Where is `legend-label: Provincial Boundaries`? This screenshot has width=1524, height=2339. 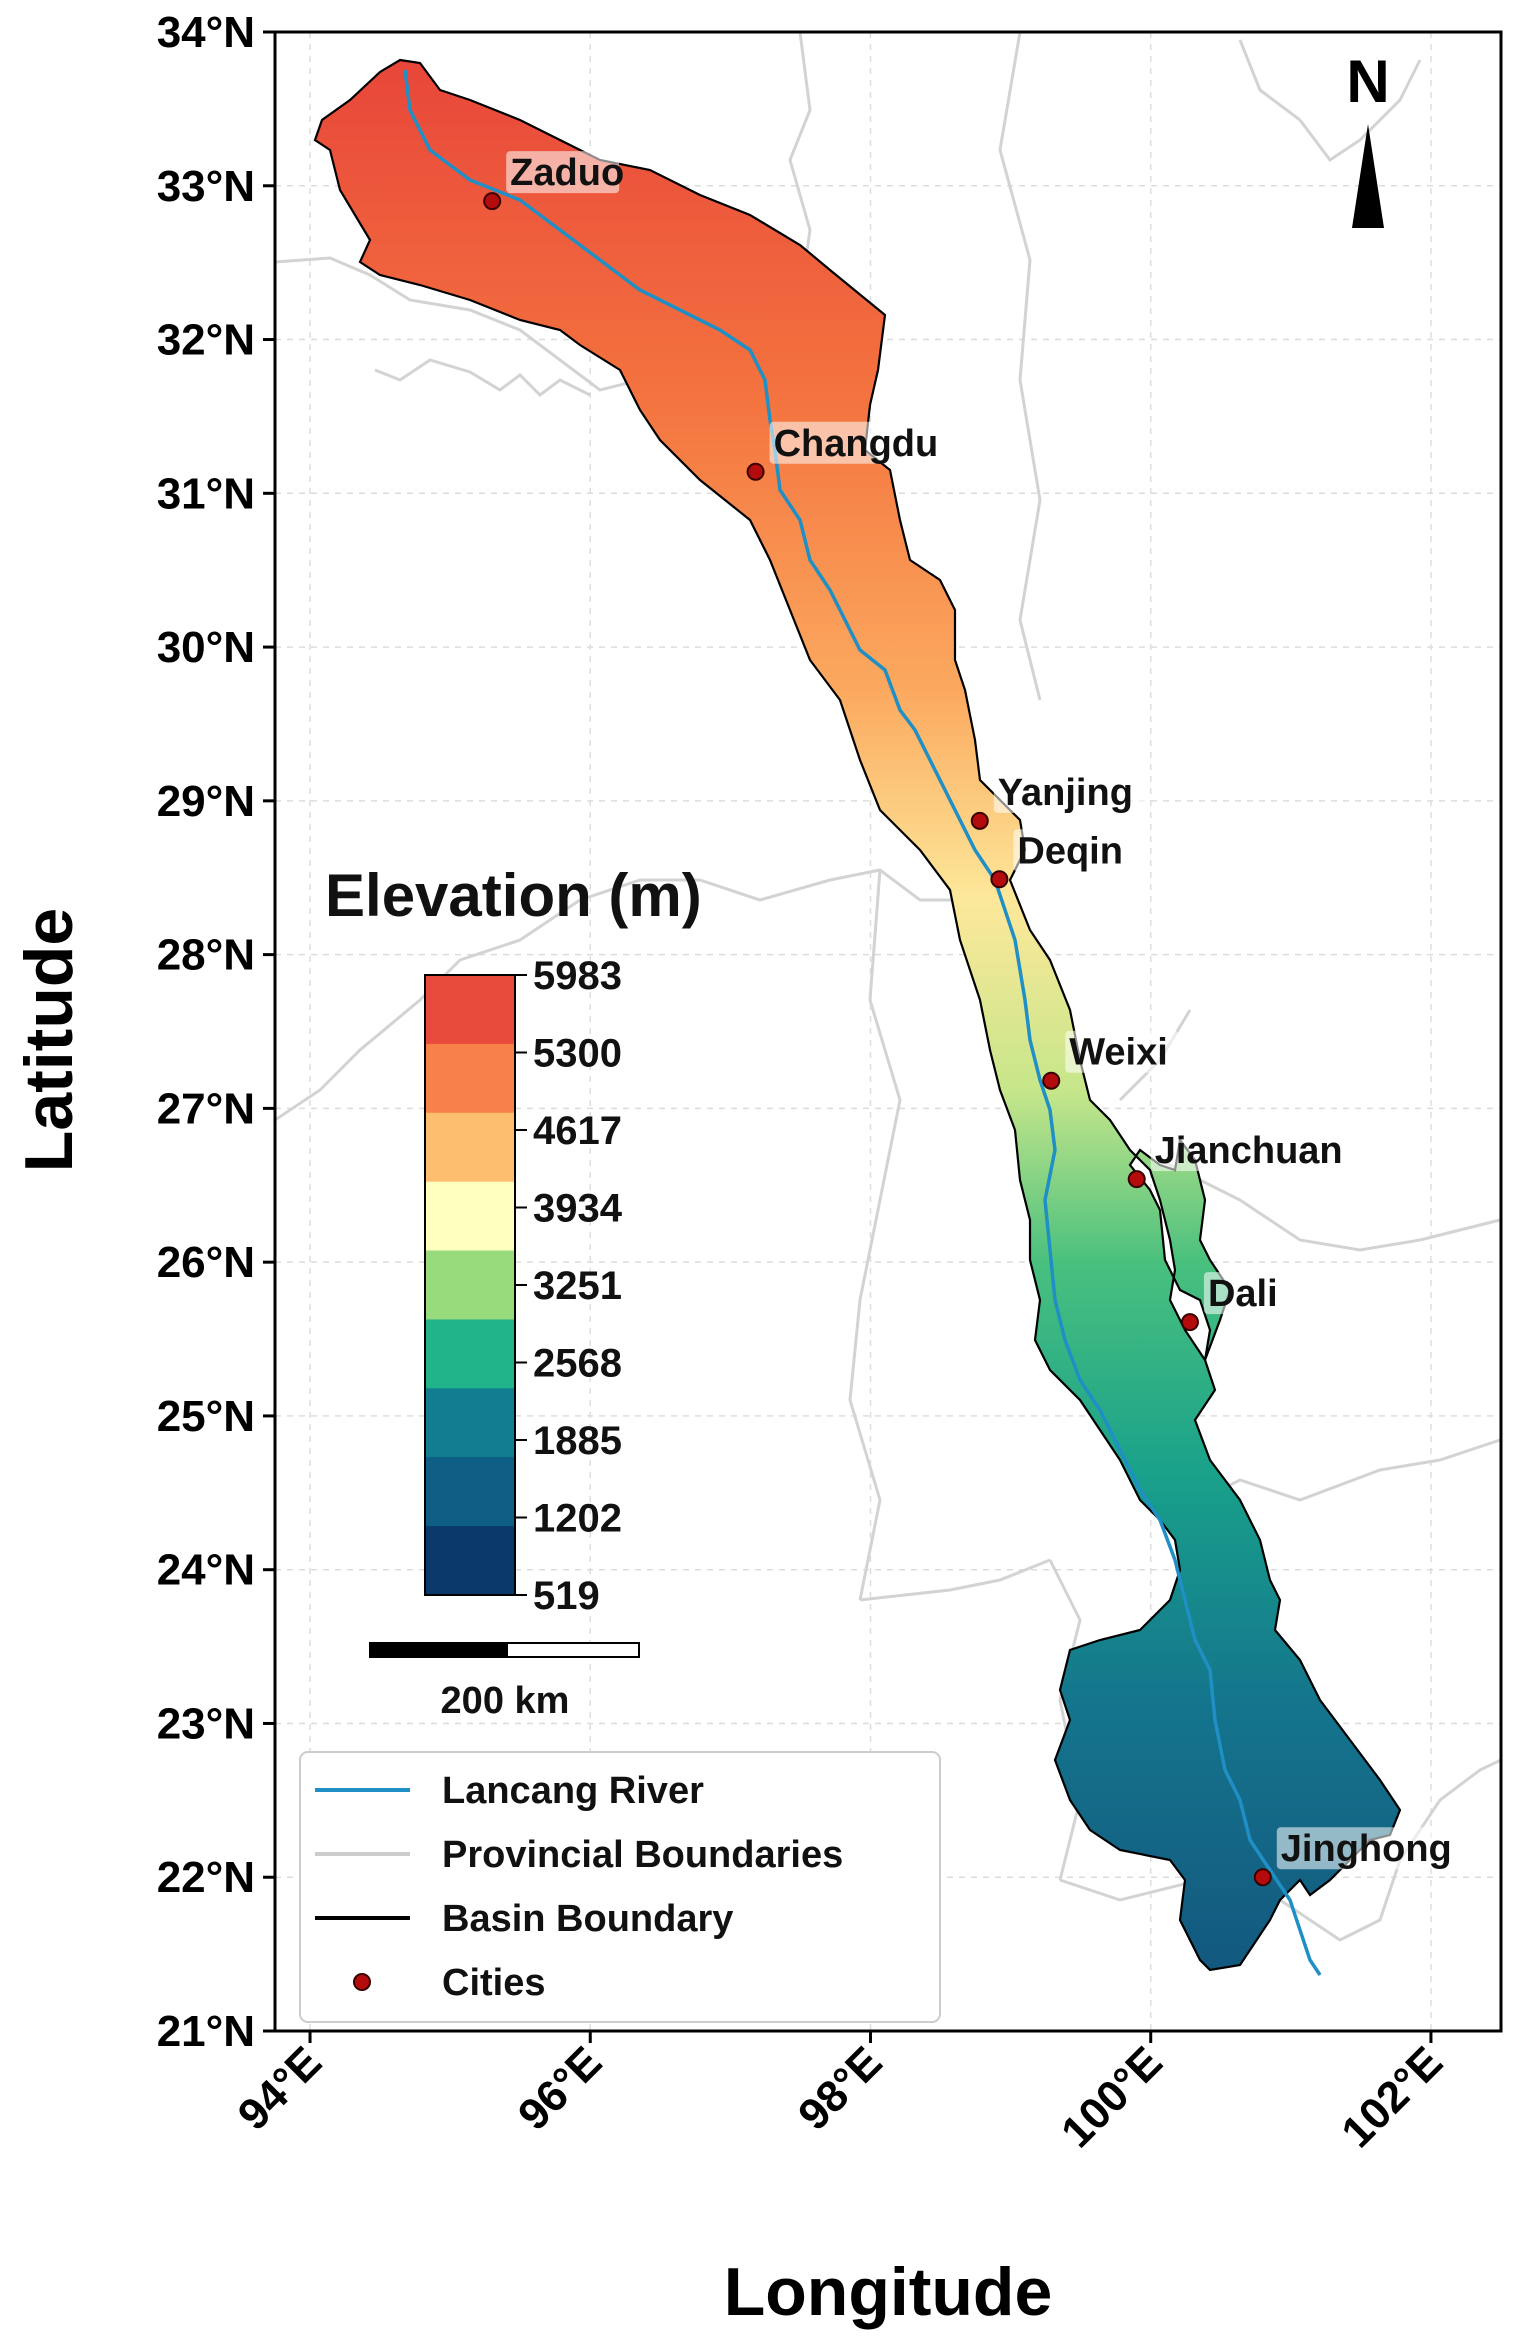
legend-label: Provincial Boundaries is located at coordinates (642, 1855).